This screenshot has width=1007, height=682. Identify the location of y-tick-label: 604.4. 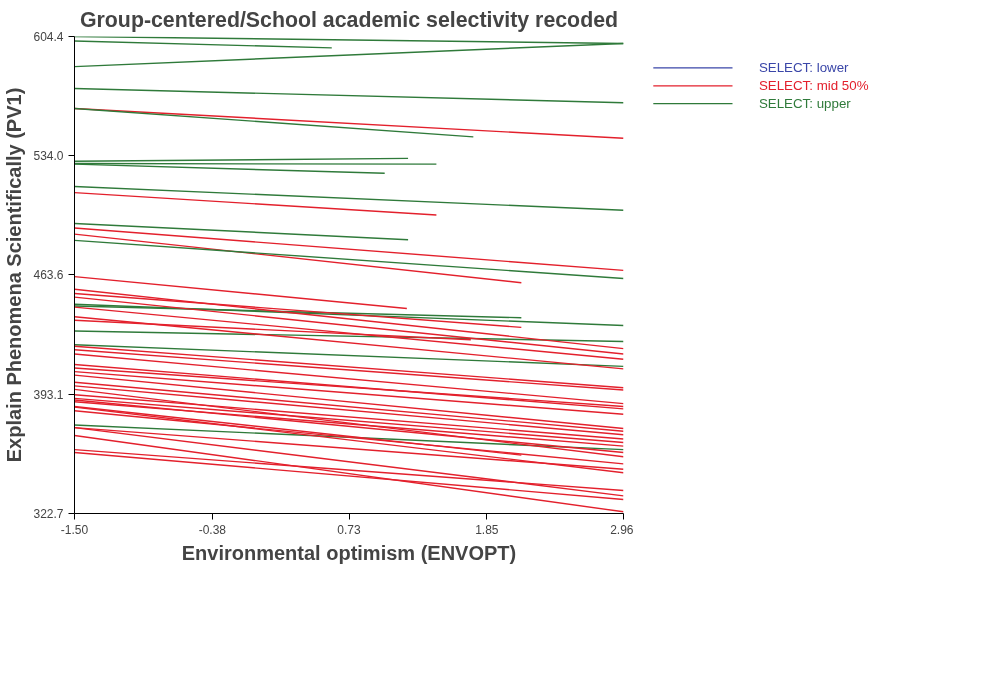
(48, 37).